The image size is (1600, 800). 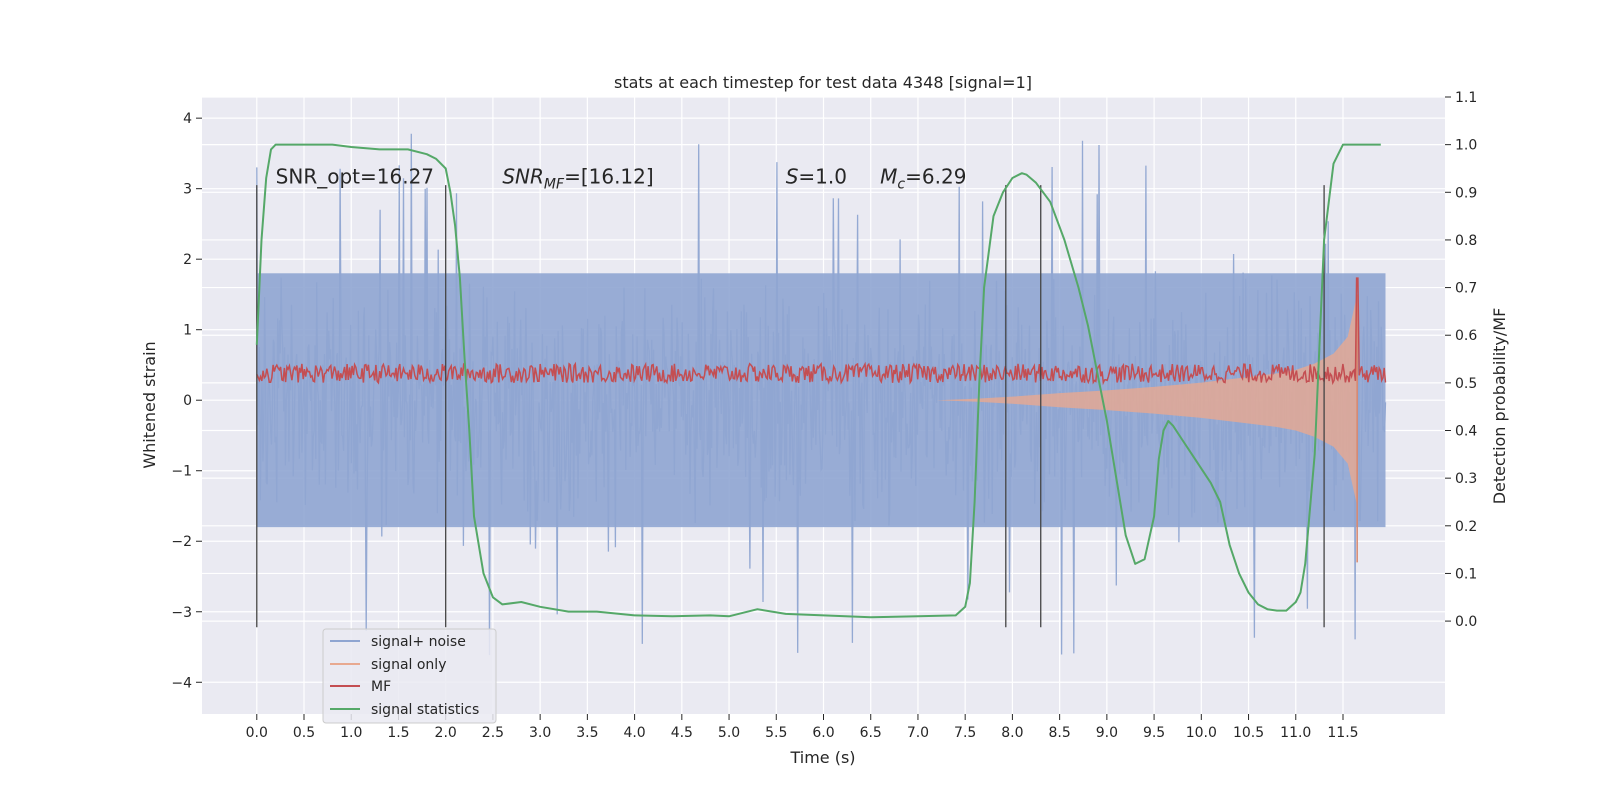 I want to click on annotation-1-base: SNR, so click(x=523, y=177).